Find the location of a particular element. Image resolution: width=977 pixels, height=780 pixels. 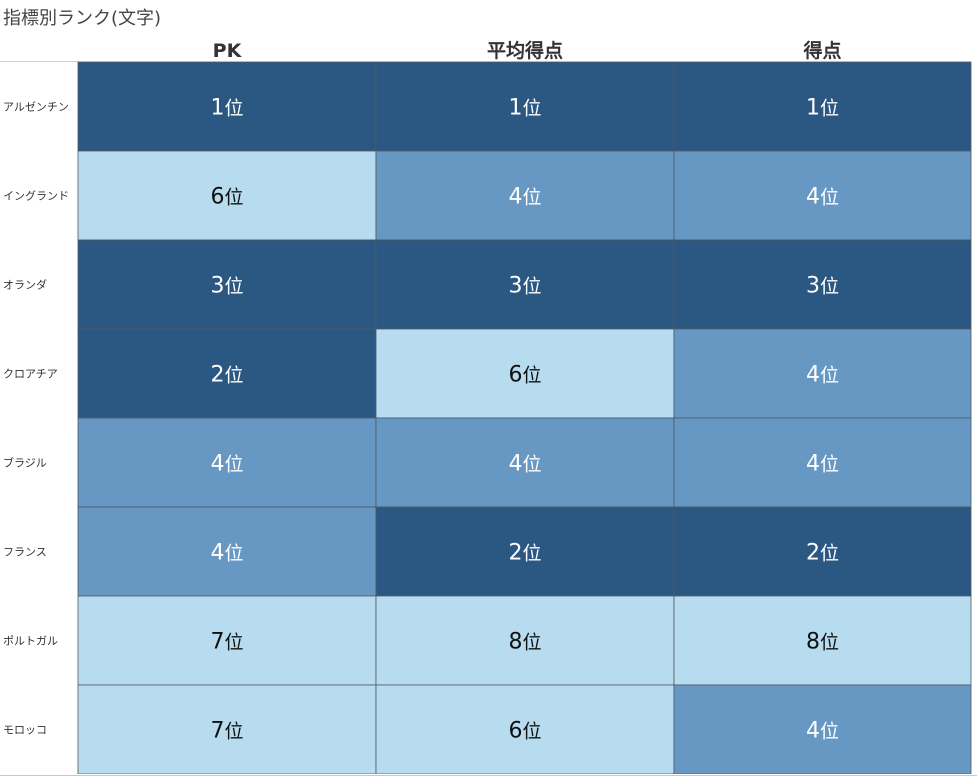

cell-label-4-1: 4位 is located at coordinates (524, 464).